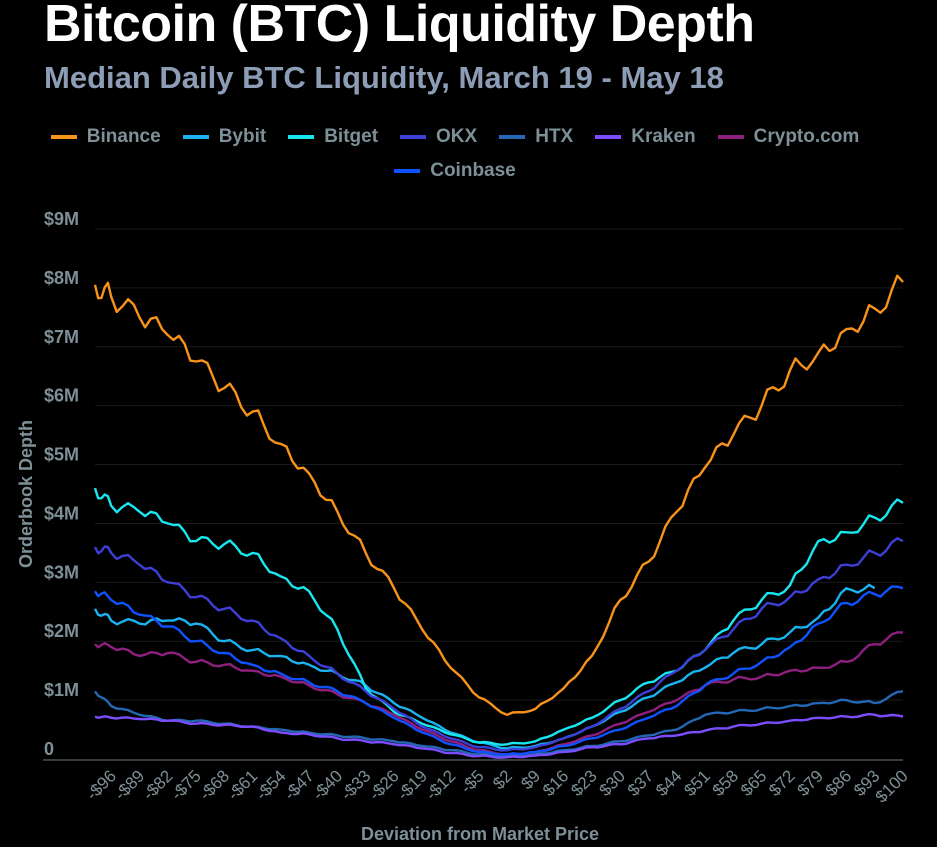 This screenshot has height=847, width=937. Describe the element at coordinates (412, 784) in the screenshot. I see `x-tick-label: -$19` at that location.